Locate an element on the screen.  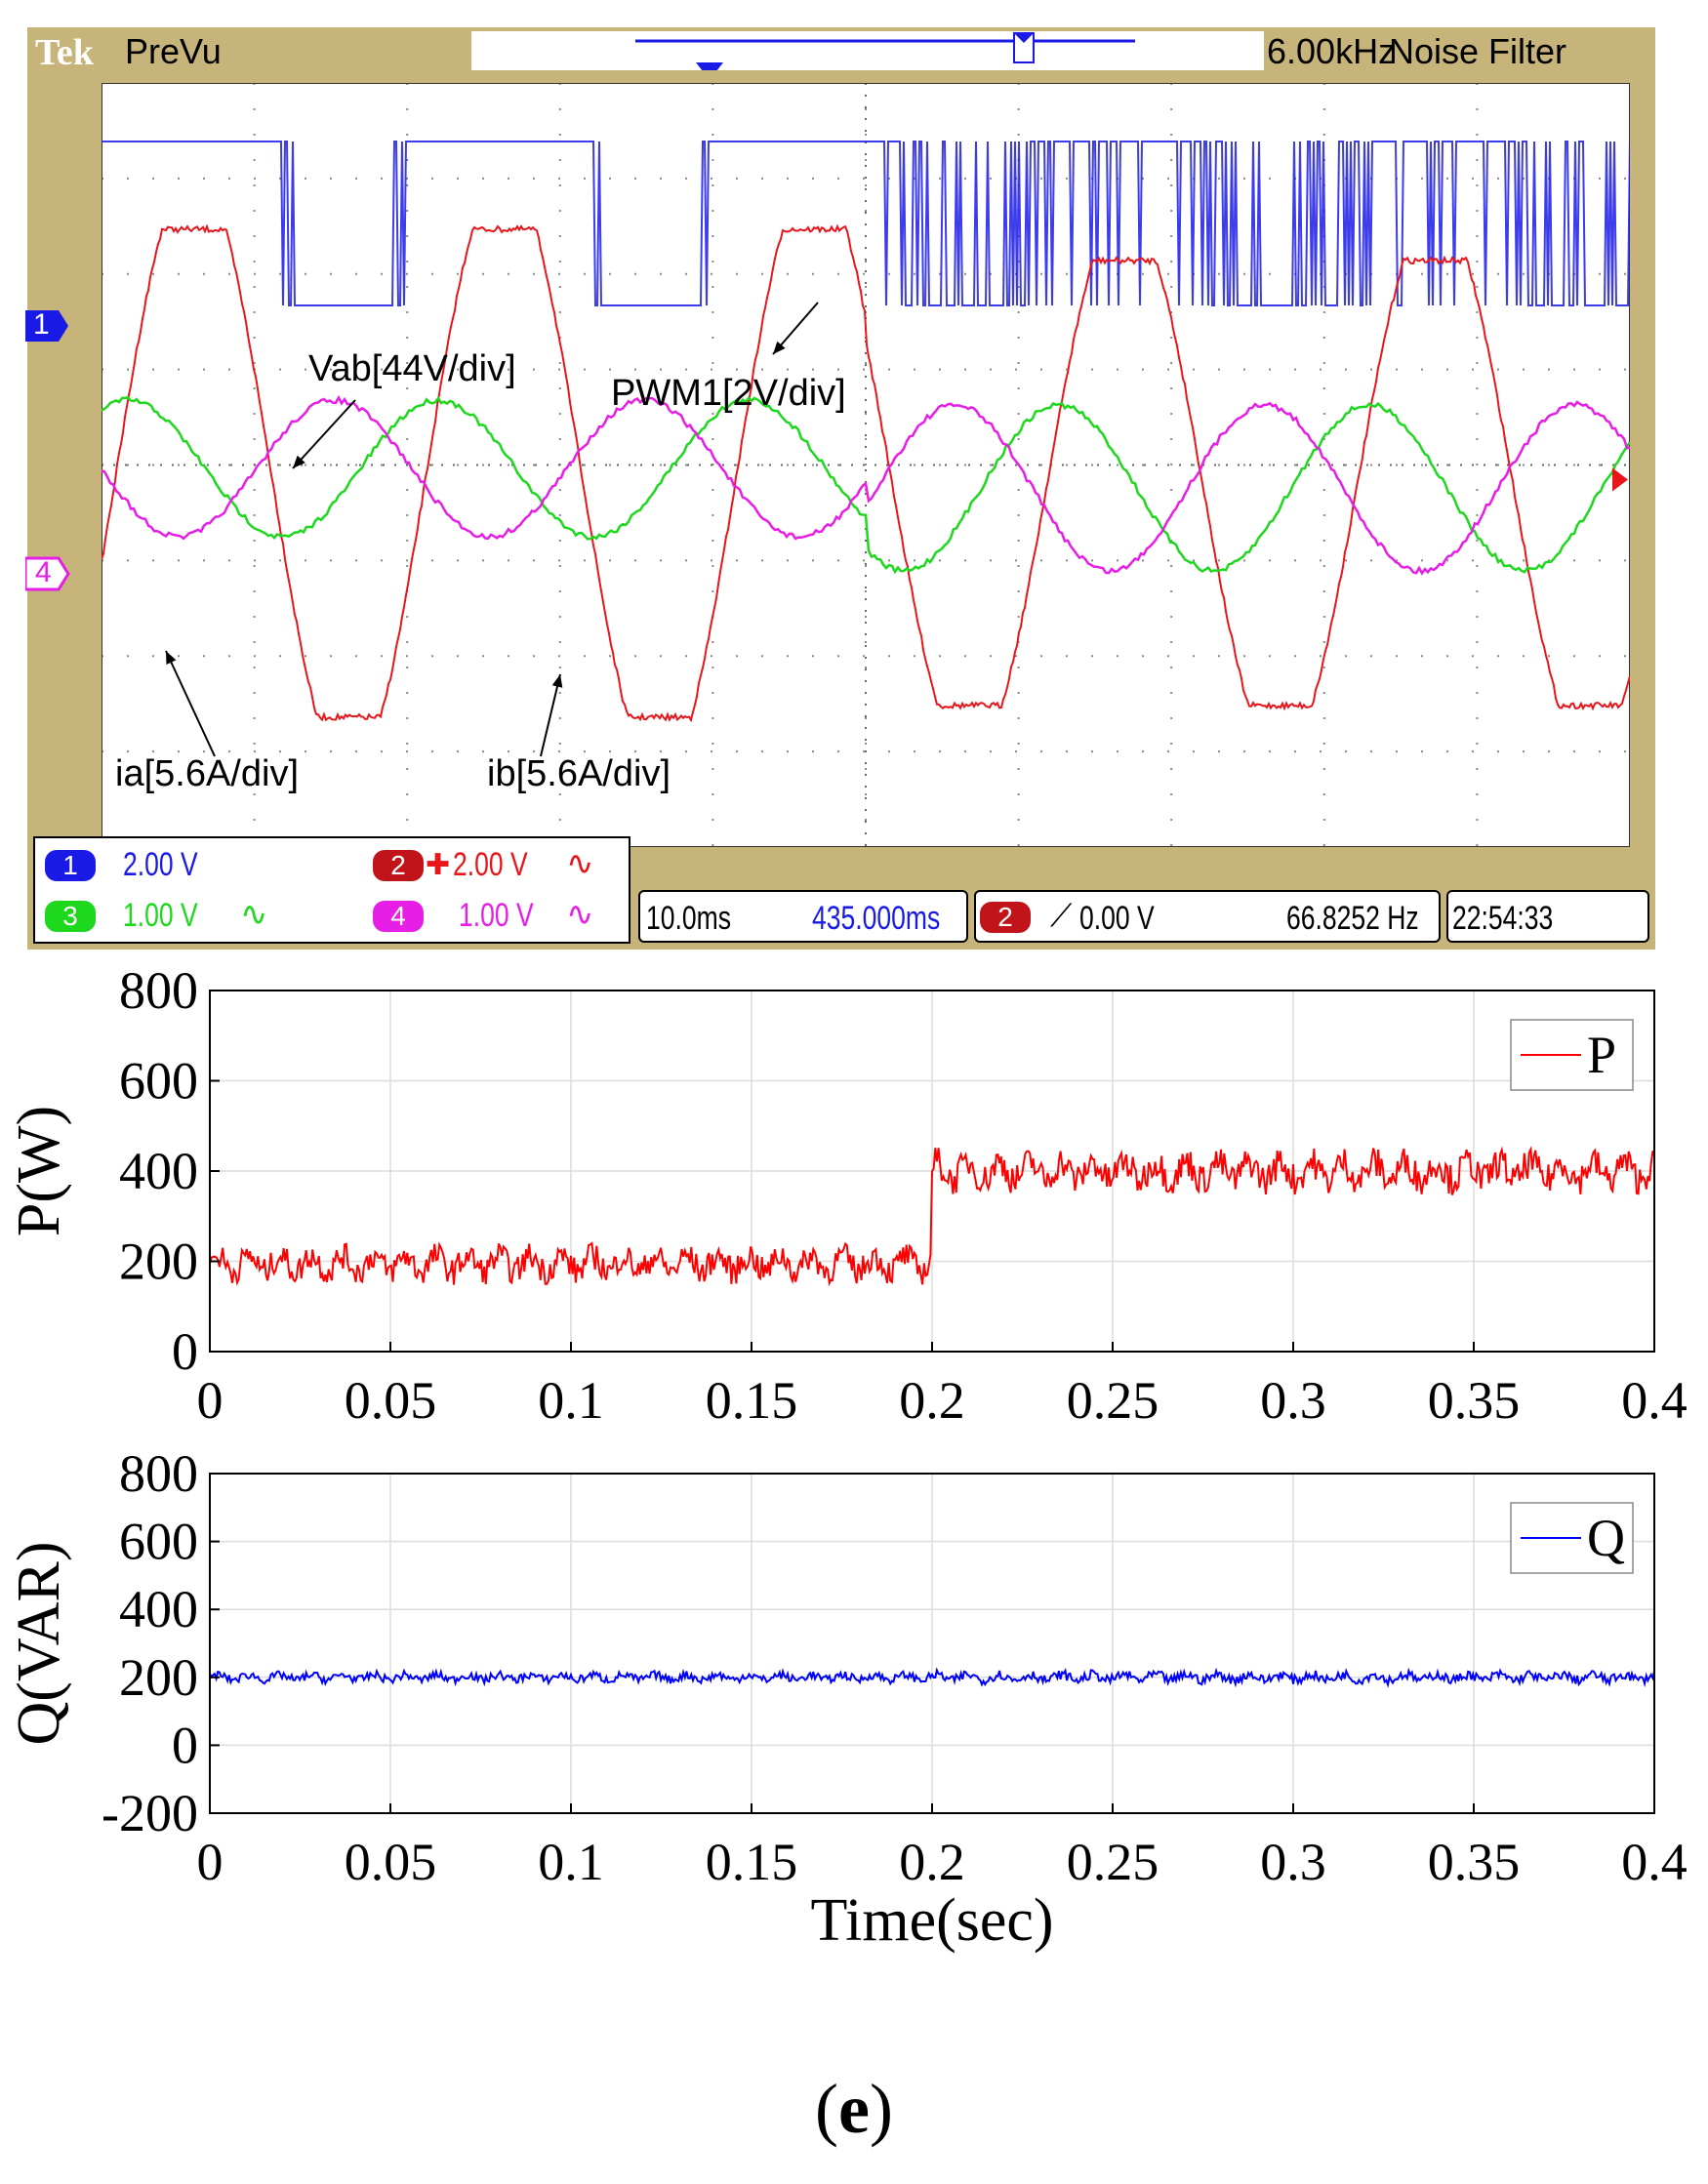
pwm1-trace is located at coordinates (866, 223).